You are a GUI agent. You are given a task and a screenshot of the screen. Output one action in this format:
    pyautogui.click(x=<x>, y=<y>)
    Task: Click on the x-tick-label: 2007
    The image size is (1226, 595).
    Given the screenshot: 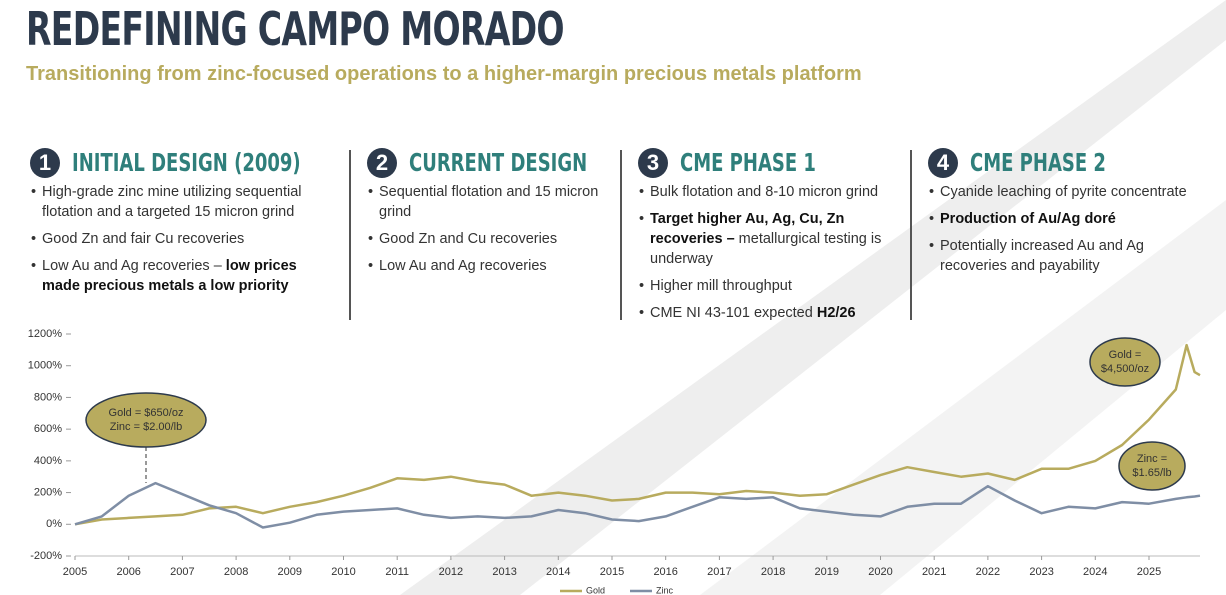 What is the action you would take?
    pyautogui.click(x=182, y=572)
    